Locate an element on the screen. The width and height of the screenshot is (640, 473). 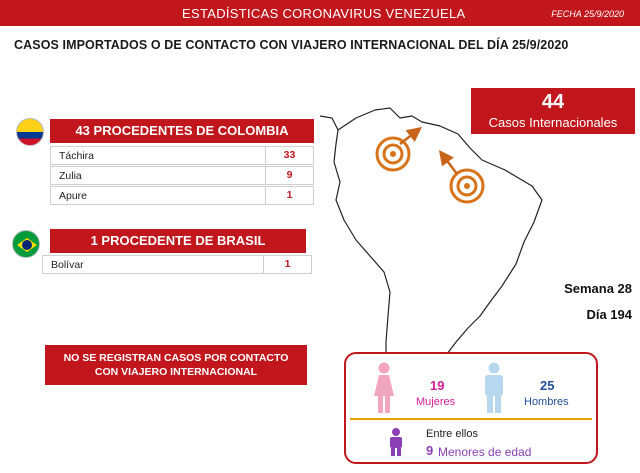
arrow-icon is located at coordinates (428, 150).